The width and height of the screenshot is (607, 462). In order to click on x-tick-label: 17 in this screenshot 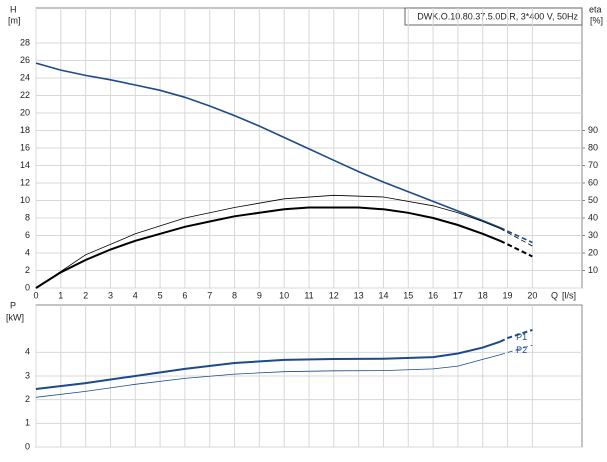, I will do `click(458, 295)`.